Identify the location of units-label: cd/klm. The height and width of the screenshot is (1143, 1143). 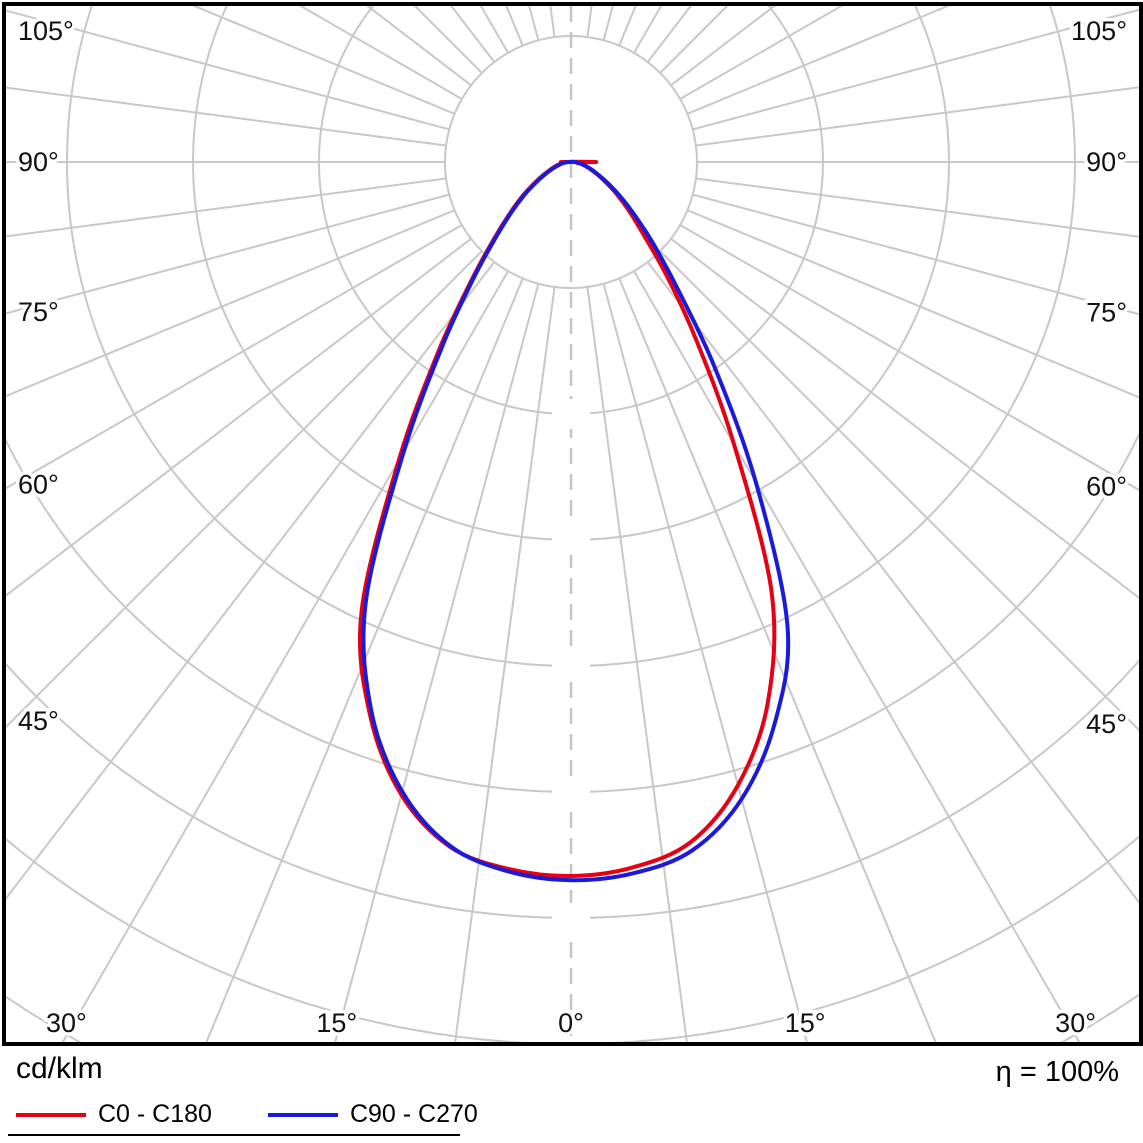
(59, 1068).